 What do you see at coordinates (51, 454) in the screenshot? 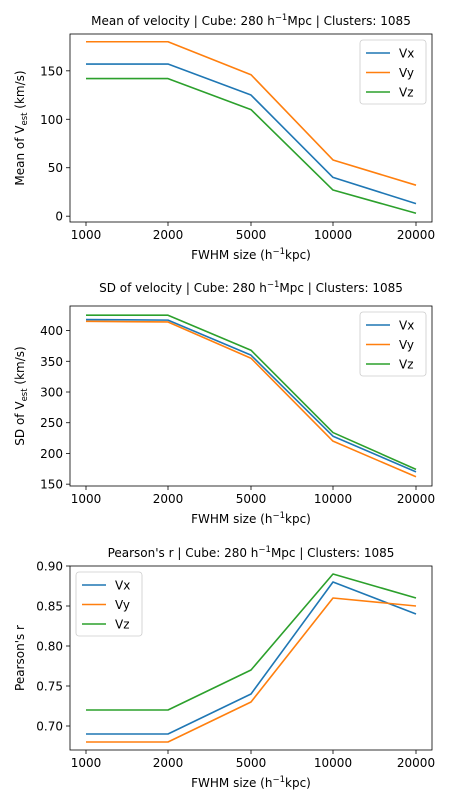
I see `y-tick-label: 200` at bounding box center [51, 454].